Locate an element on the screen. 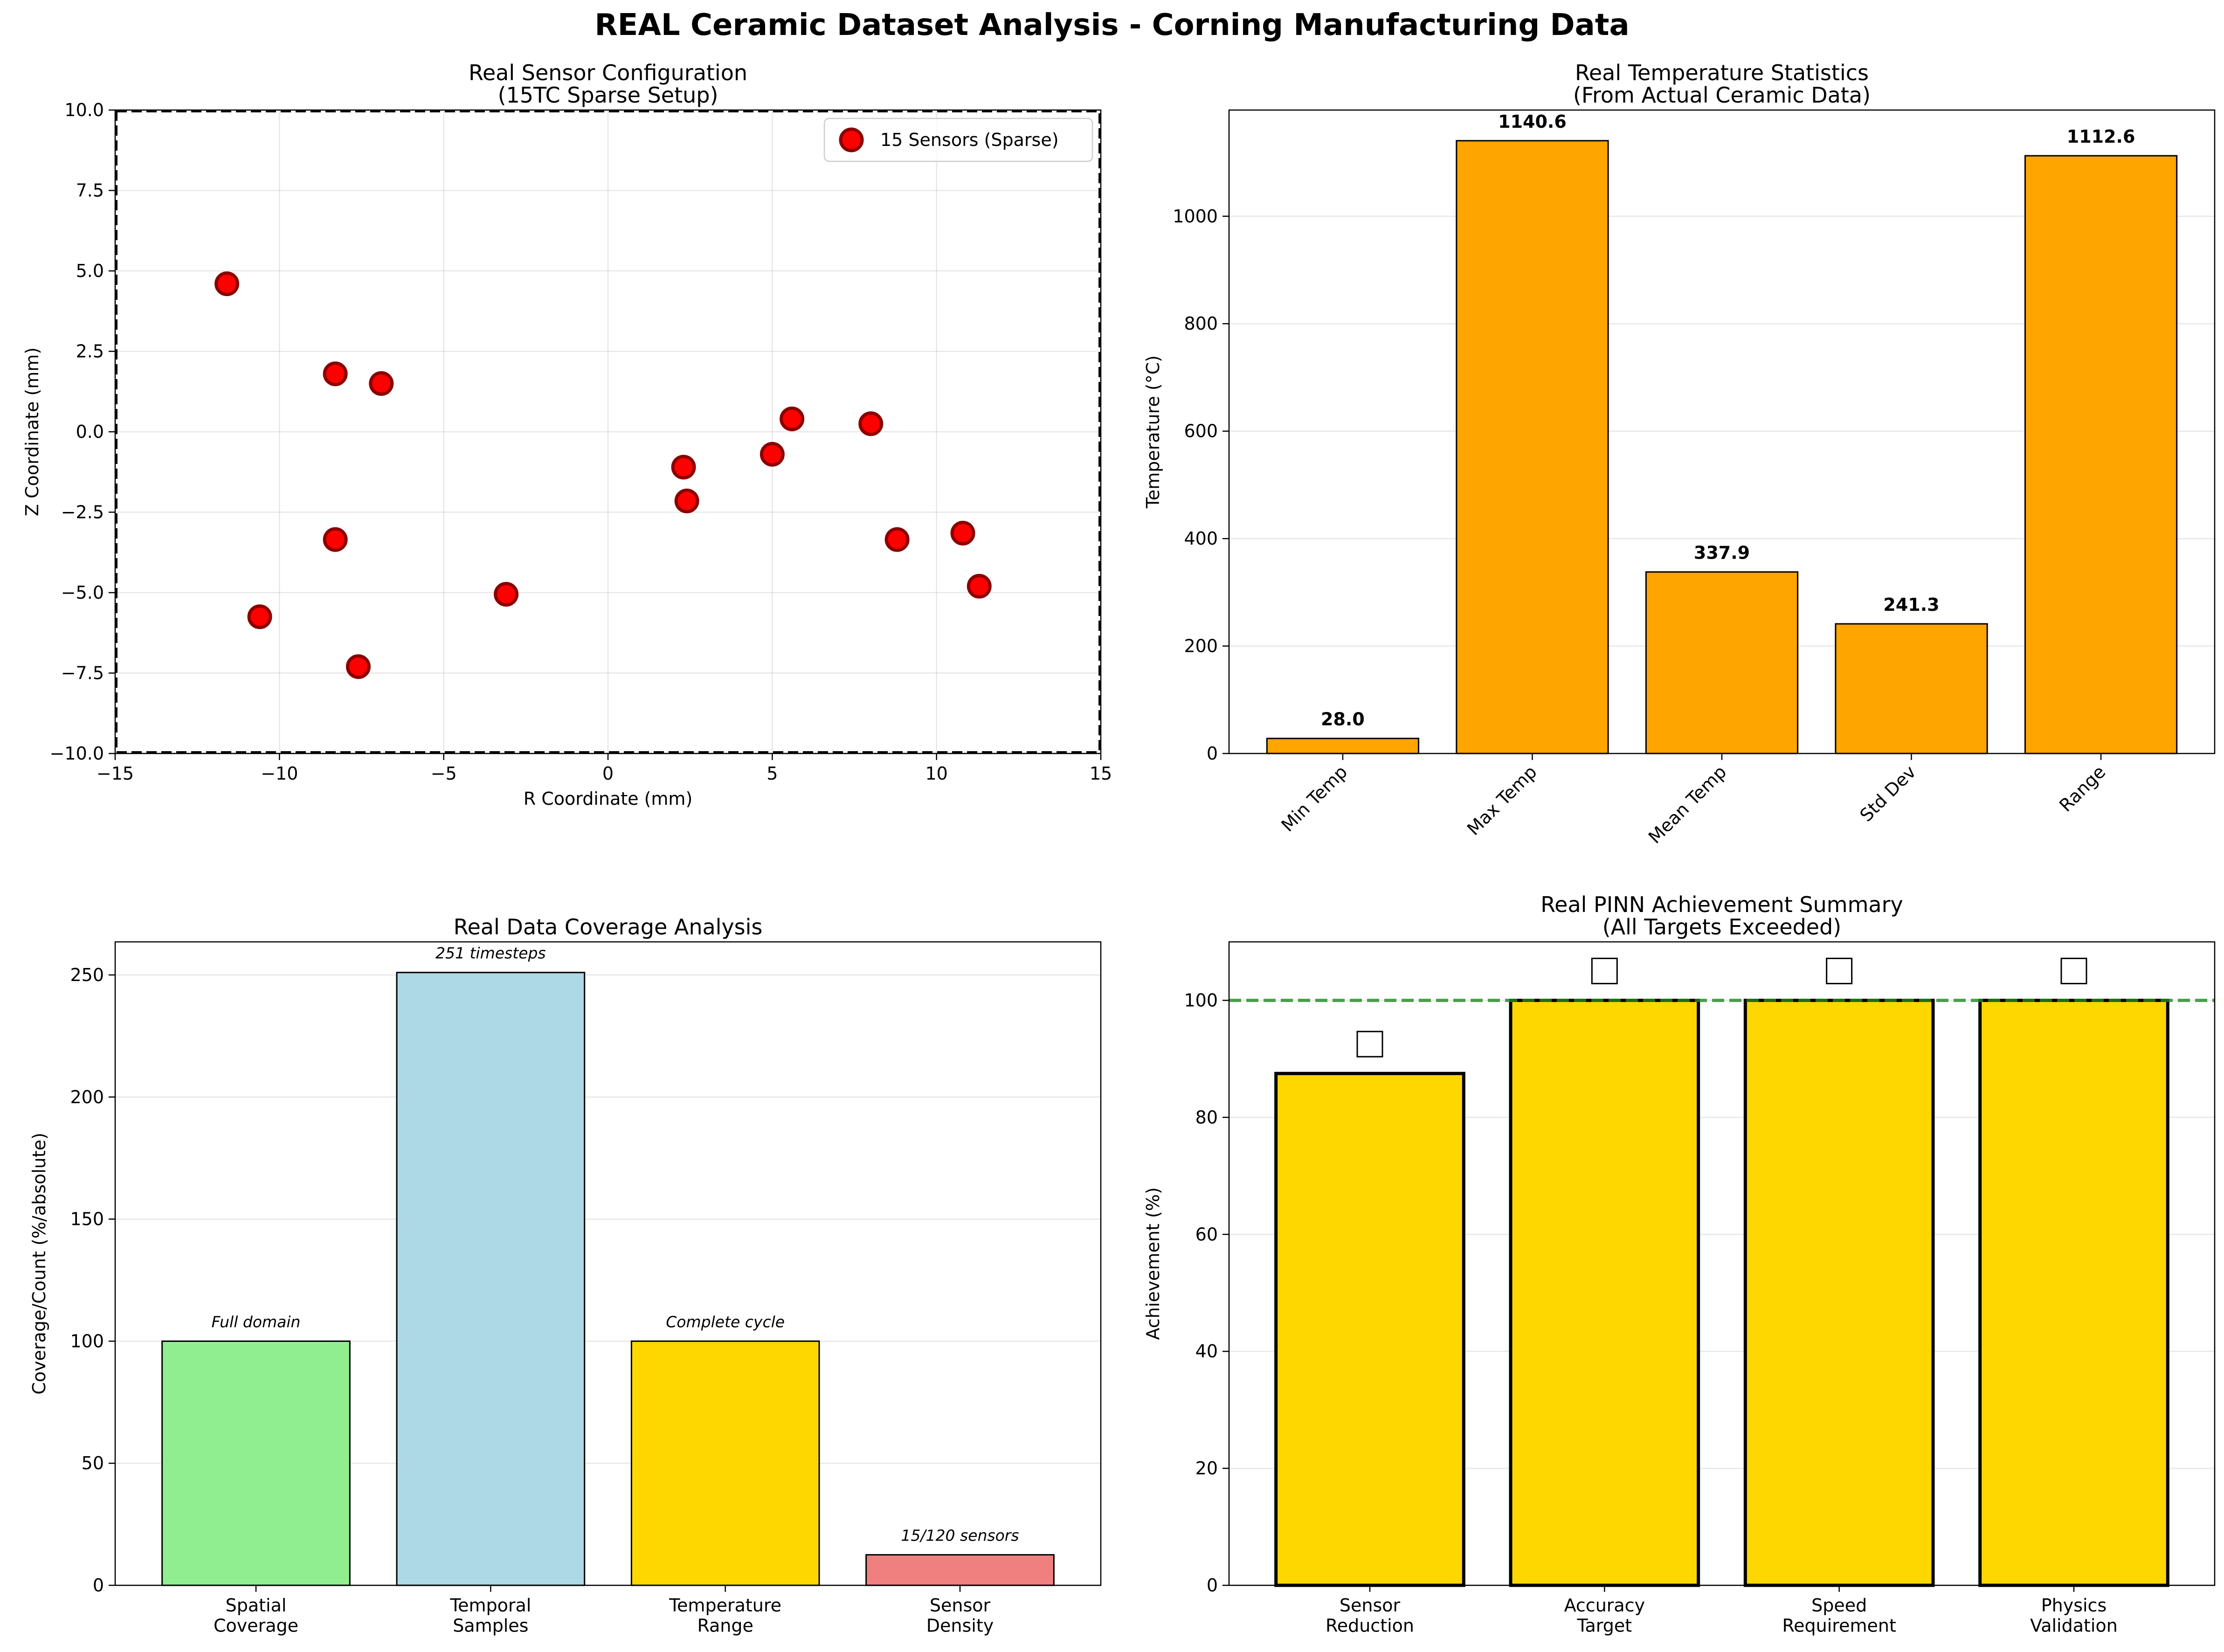  scatter-xlabel: R Coordinate (mm) is located at coordinates (608, 798).